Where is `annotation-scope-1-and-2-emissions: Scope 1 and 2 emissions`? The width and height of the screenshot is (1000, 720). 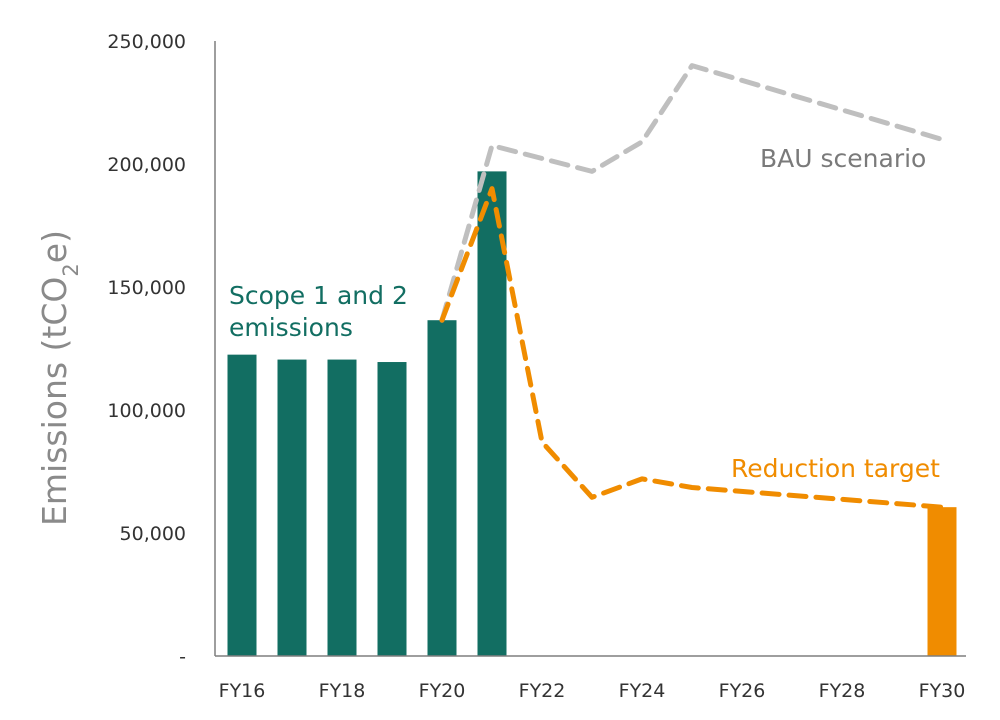
annotation-scope-1-and-2-emissions: Scope 1 and 2 emissions is located at coordinates (318, 311).